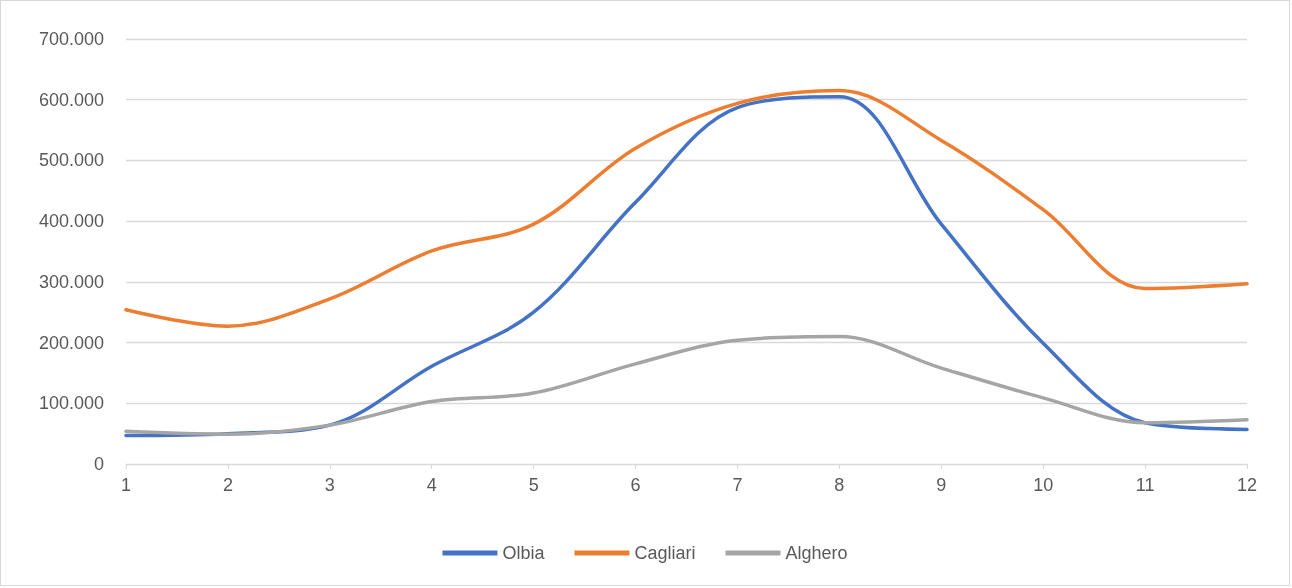 The image size is (1292, 588). I want to click on x-tick-label: 9, so click(941, 485).